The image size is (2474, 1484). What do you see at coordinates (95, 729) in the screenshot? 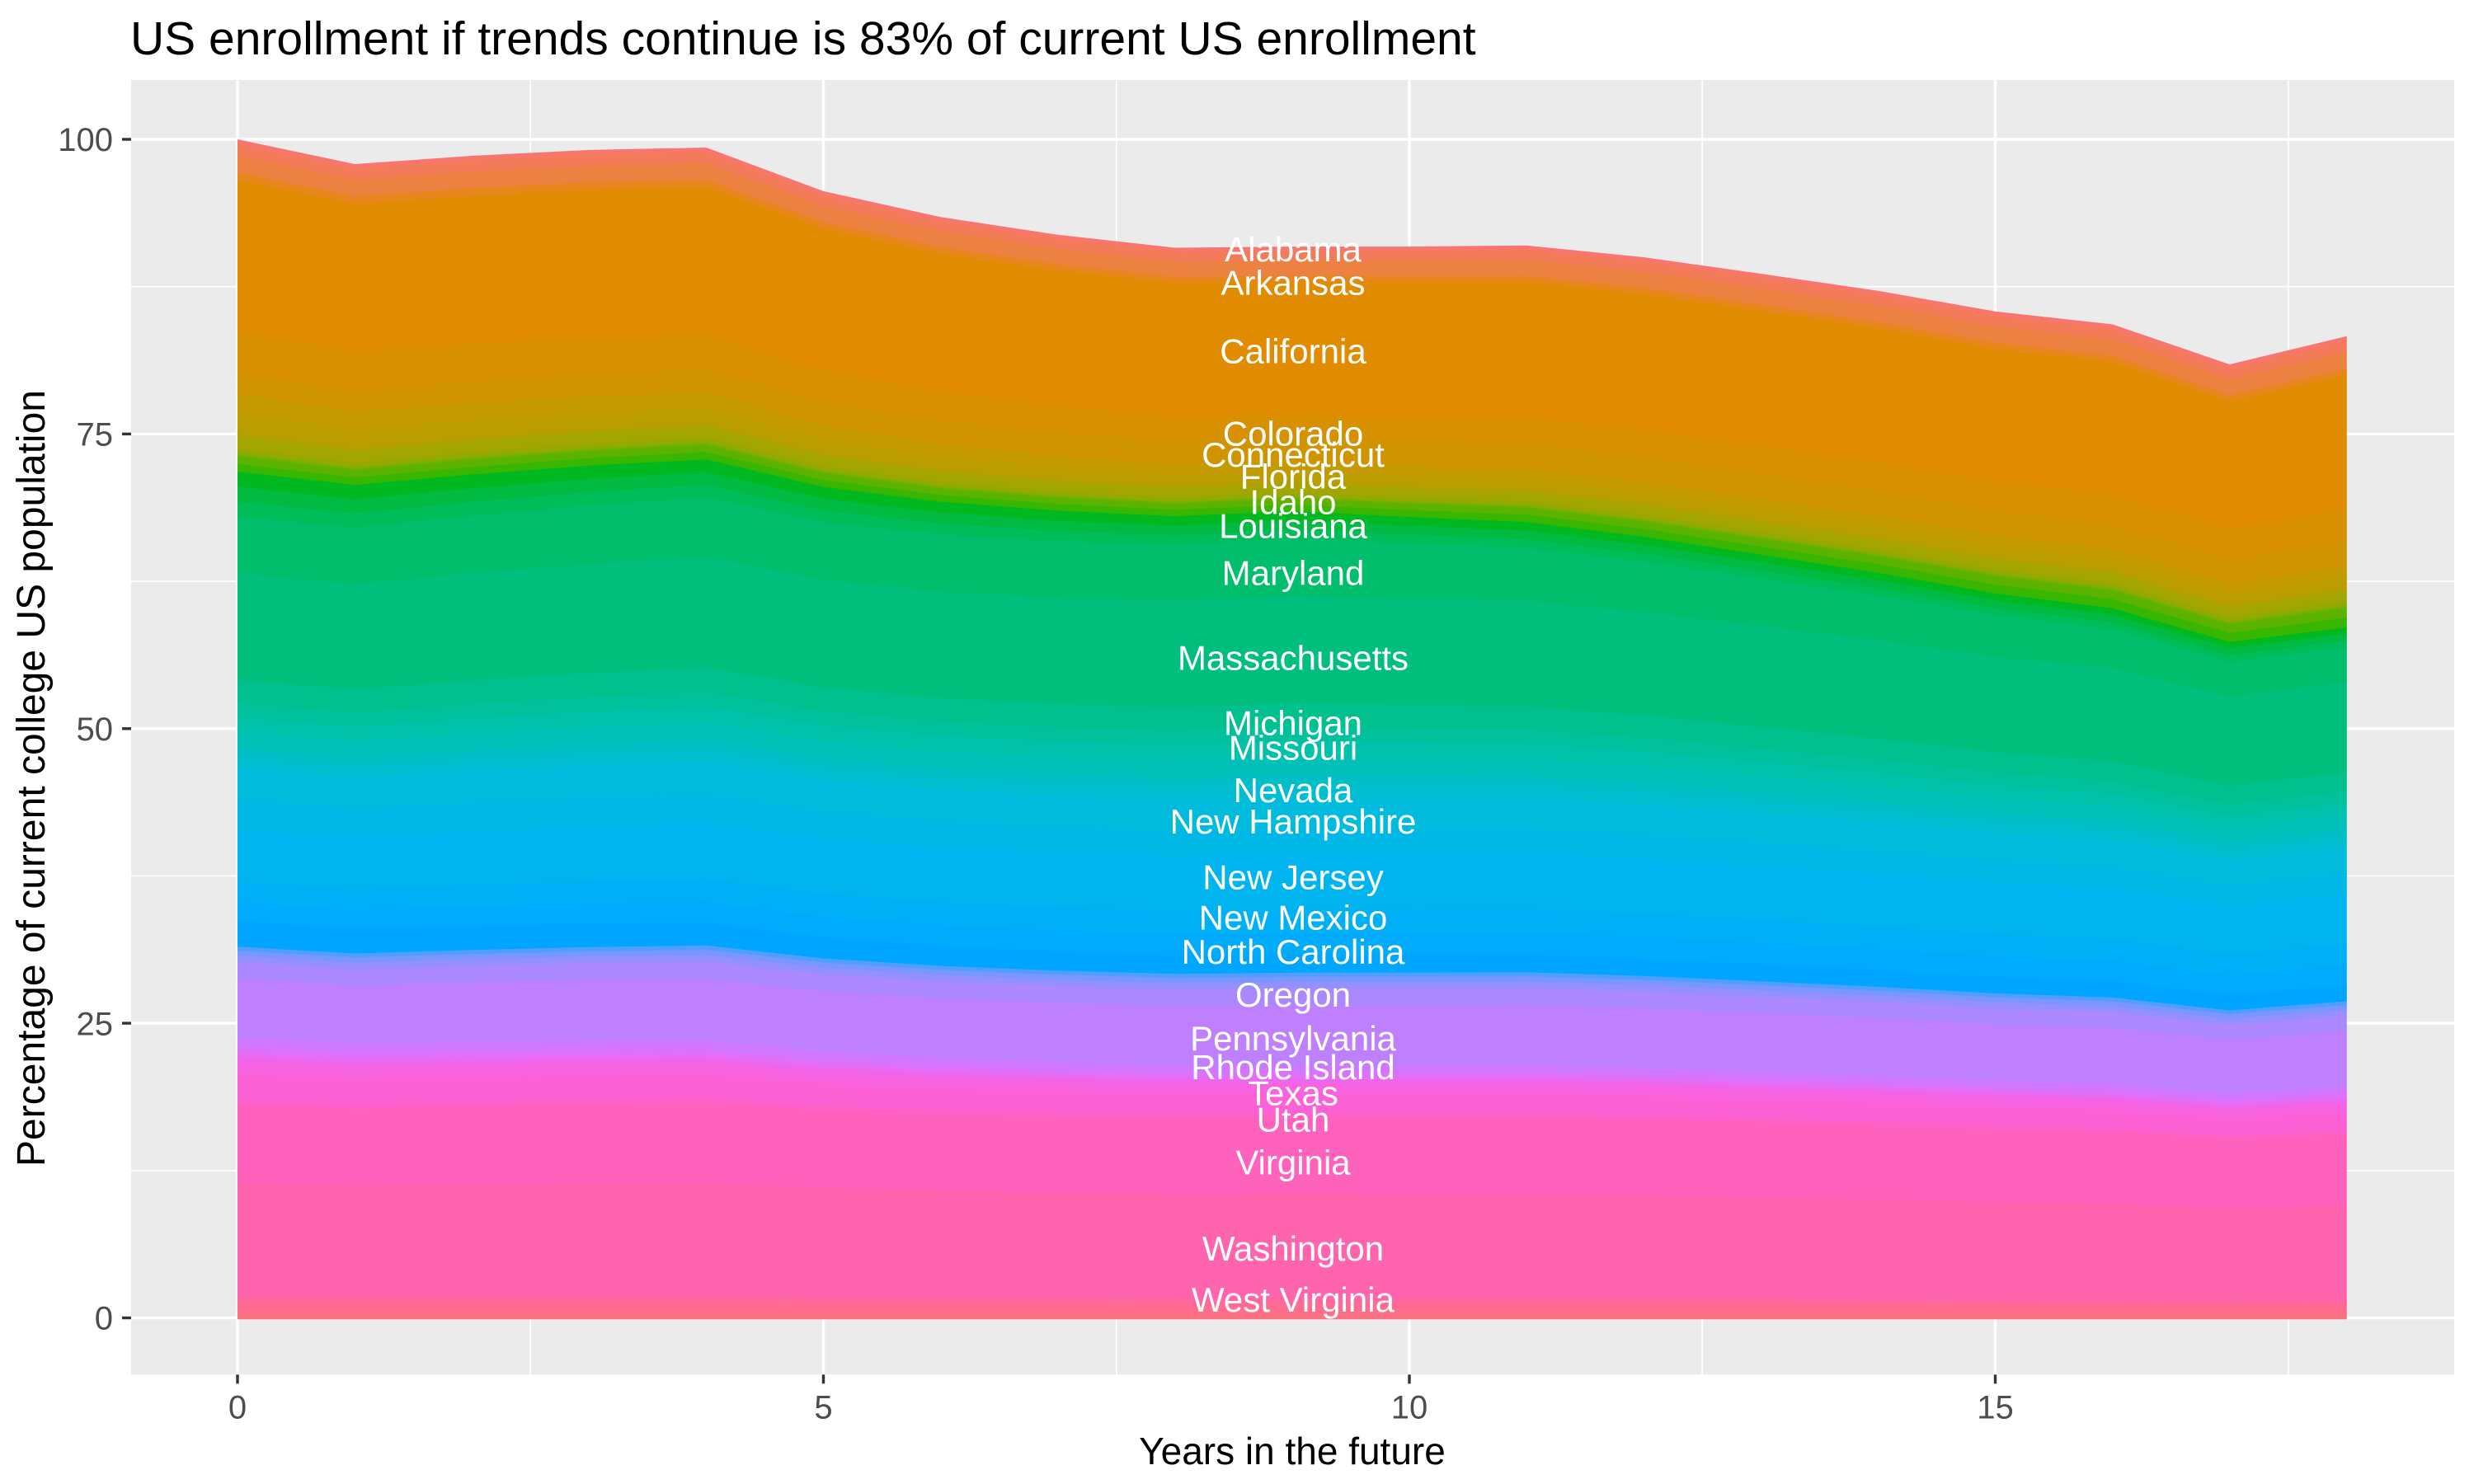
I see `svg-text: 50` at bounding box center [95, 729].